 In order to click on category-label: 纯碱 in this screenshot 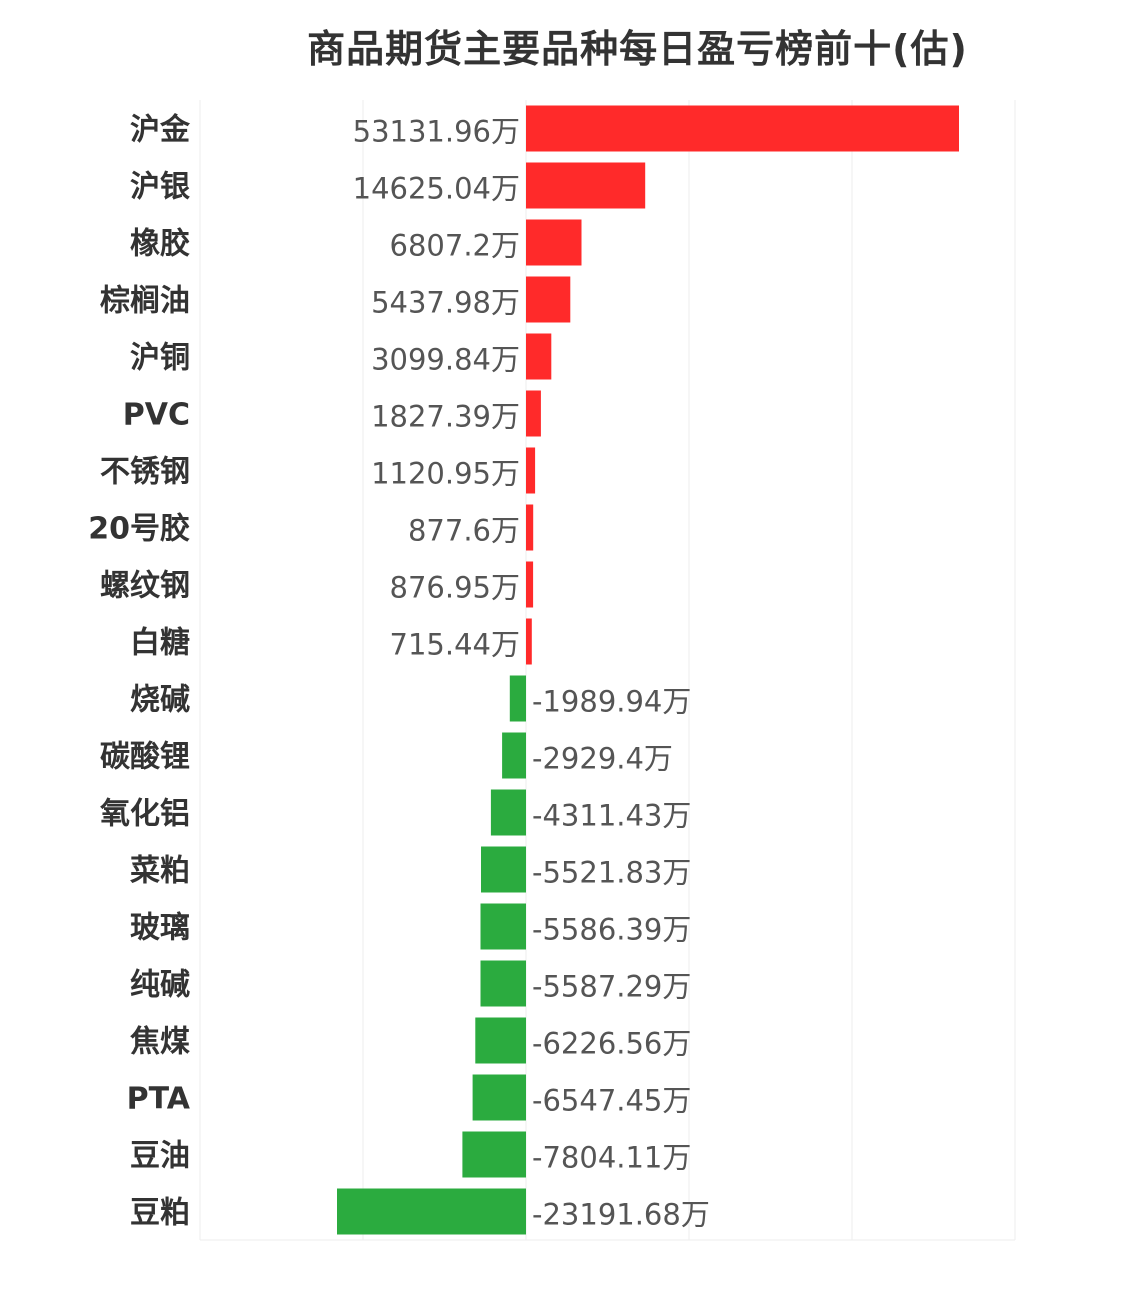, I will do `click(160, 985)`.